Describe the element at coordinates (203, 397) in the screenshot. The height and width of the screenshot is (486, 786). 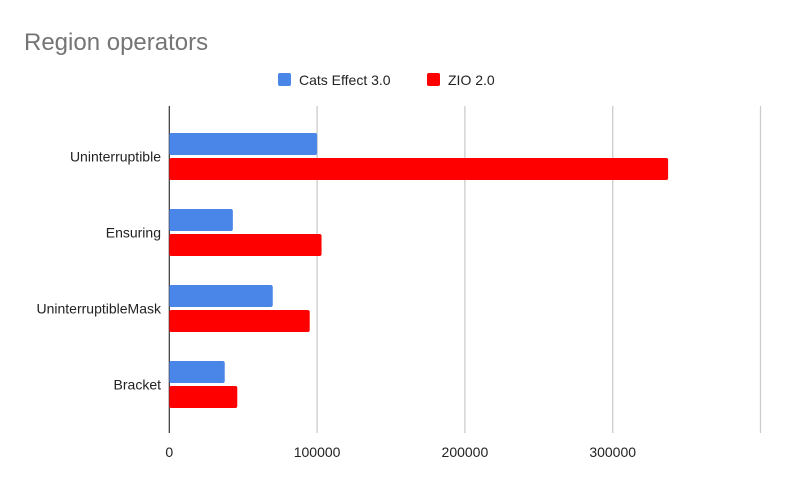
I see `bar-zio-bracket` at that location.